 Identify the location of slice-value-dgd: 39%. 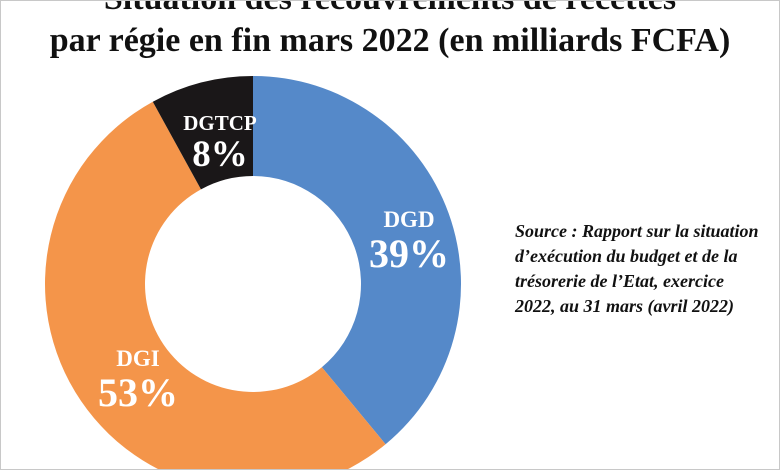
(409, 253).